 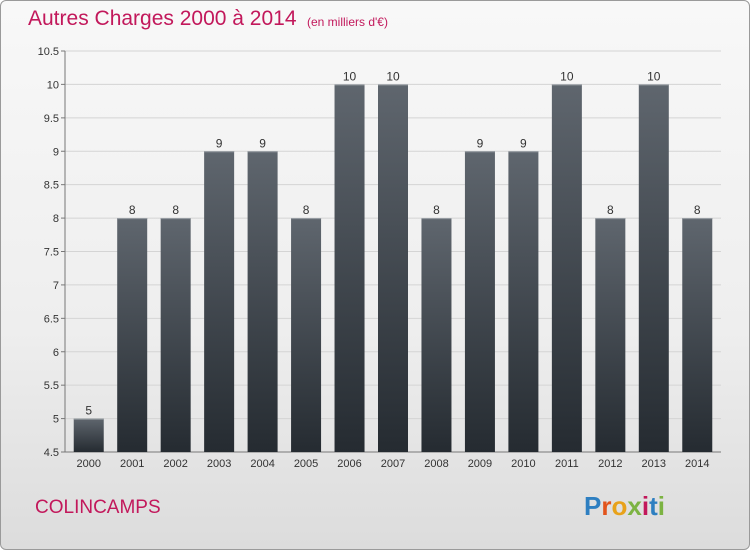 I want to click on x-tick-label: 2003, so click(x=219, y=464).